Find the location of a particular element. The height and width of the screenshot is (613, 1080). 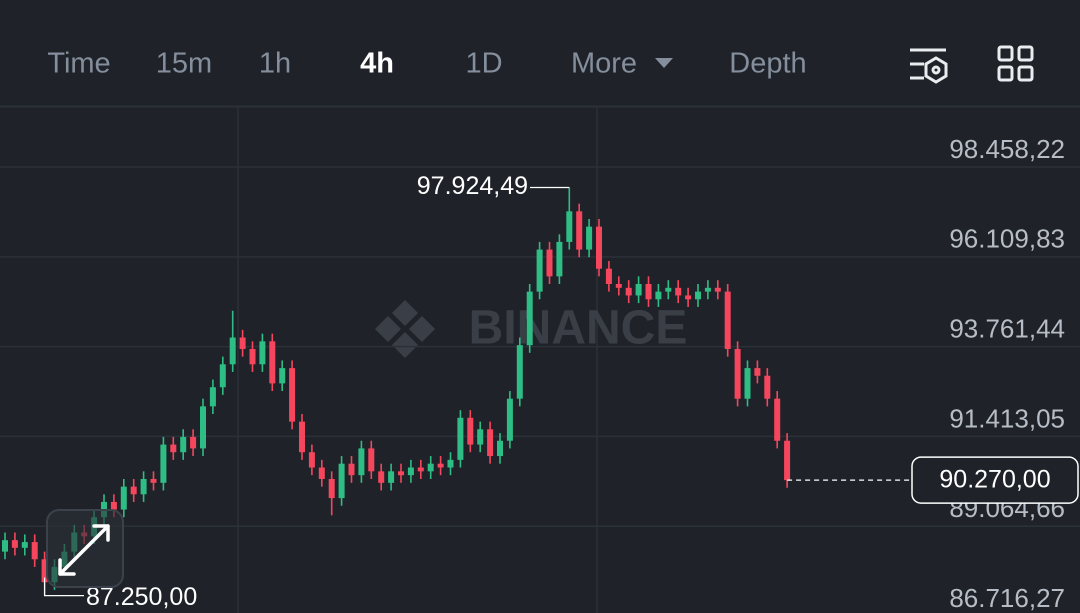

y-tick-label: 98.458,22 is located at coordinates (1007, 149).